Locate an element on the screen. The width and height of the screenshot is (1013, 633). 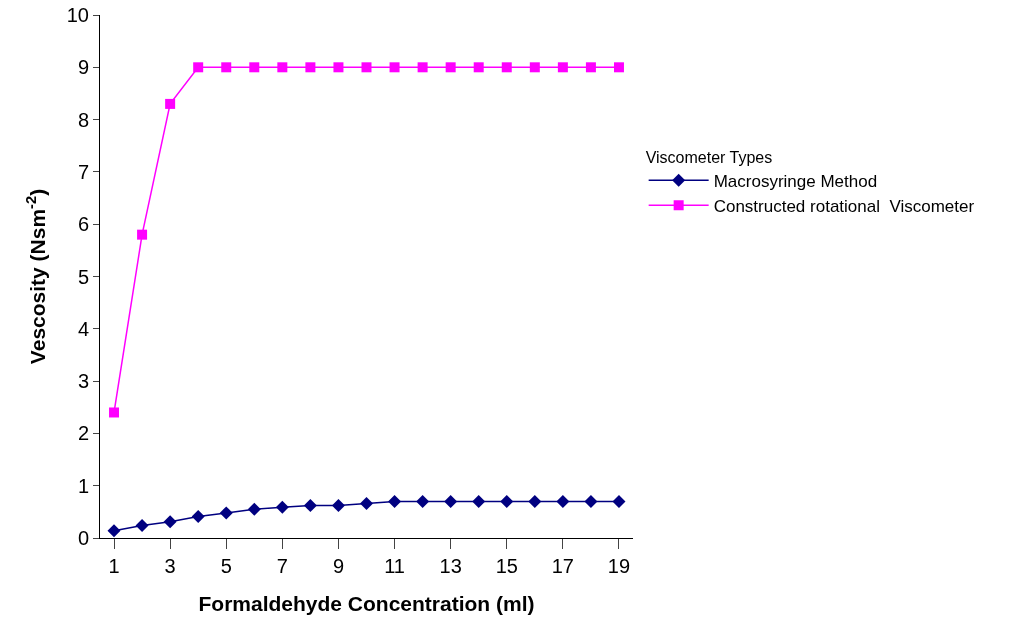
y-tick-label: 4 is located at coordinates (83, 328).